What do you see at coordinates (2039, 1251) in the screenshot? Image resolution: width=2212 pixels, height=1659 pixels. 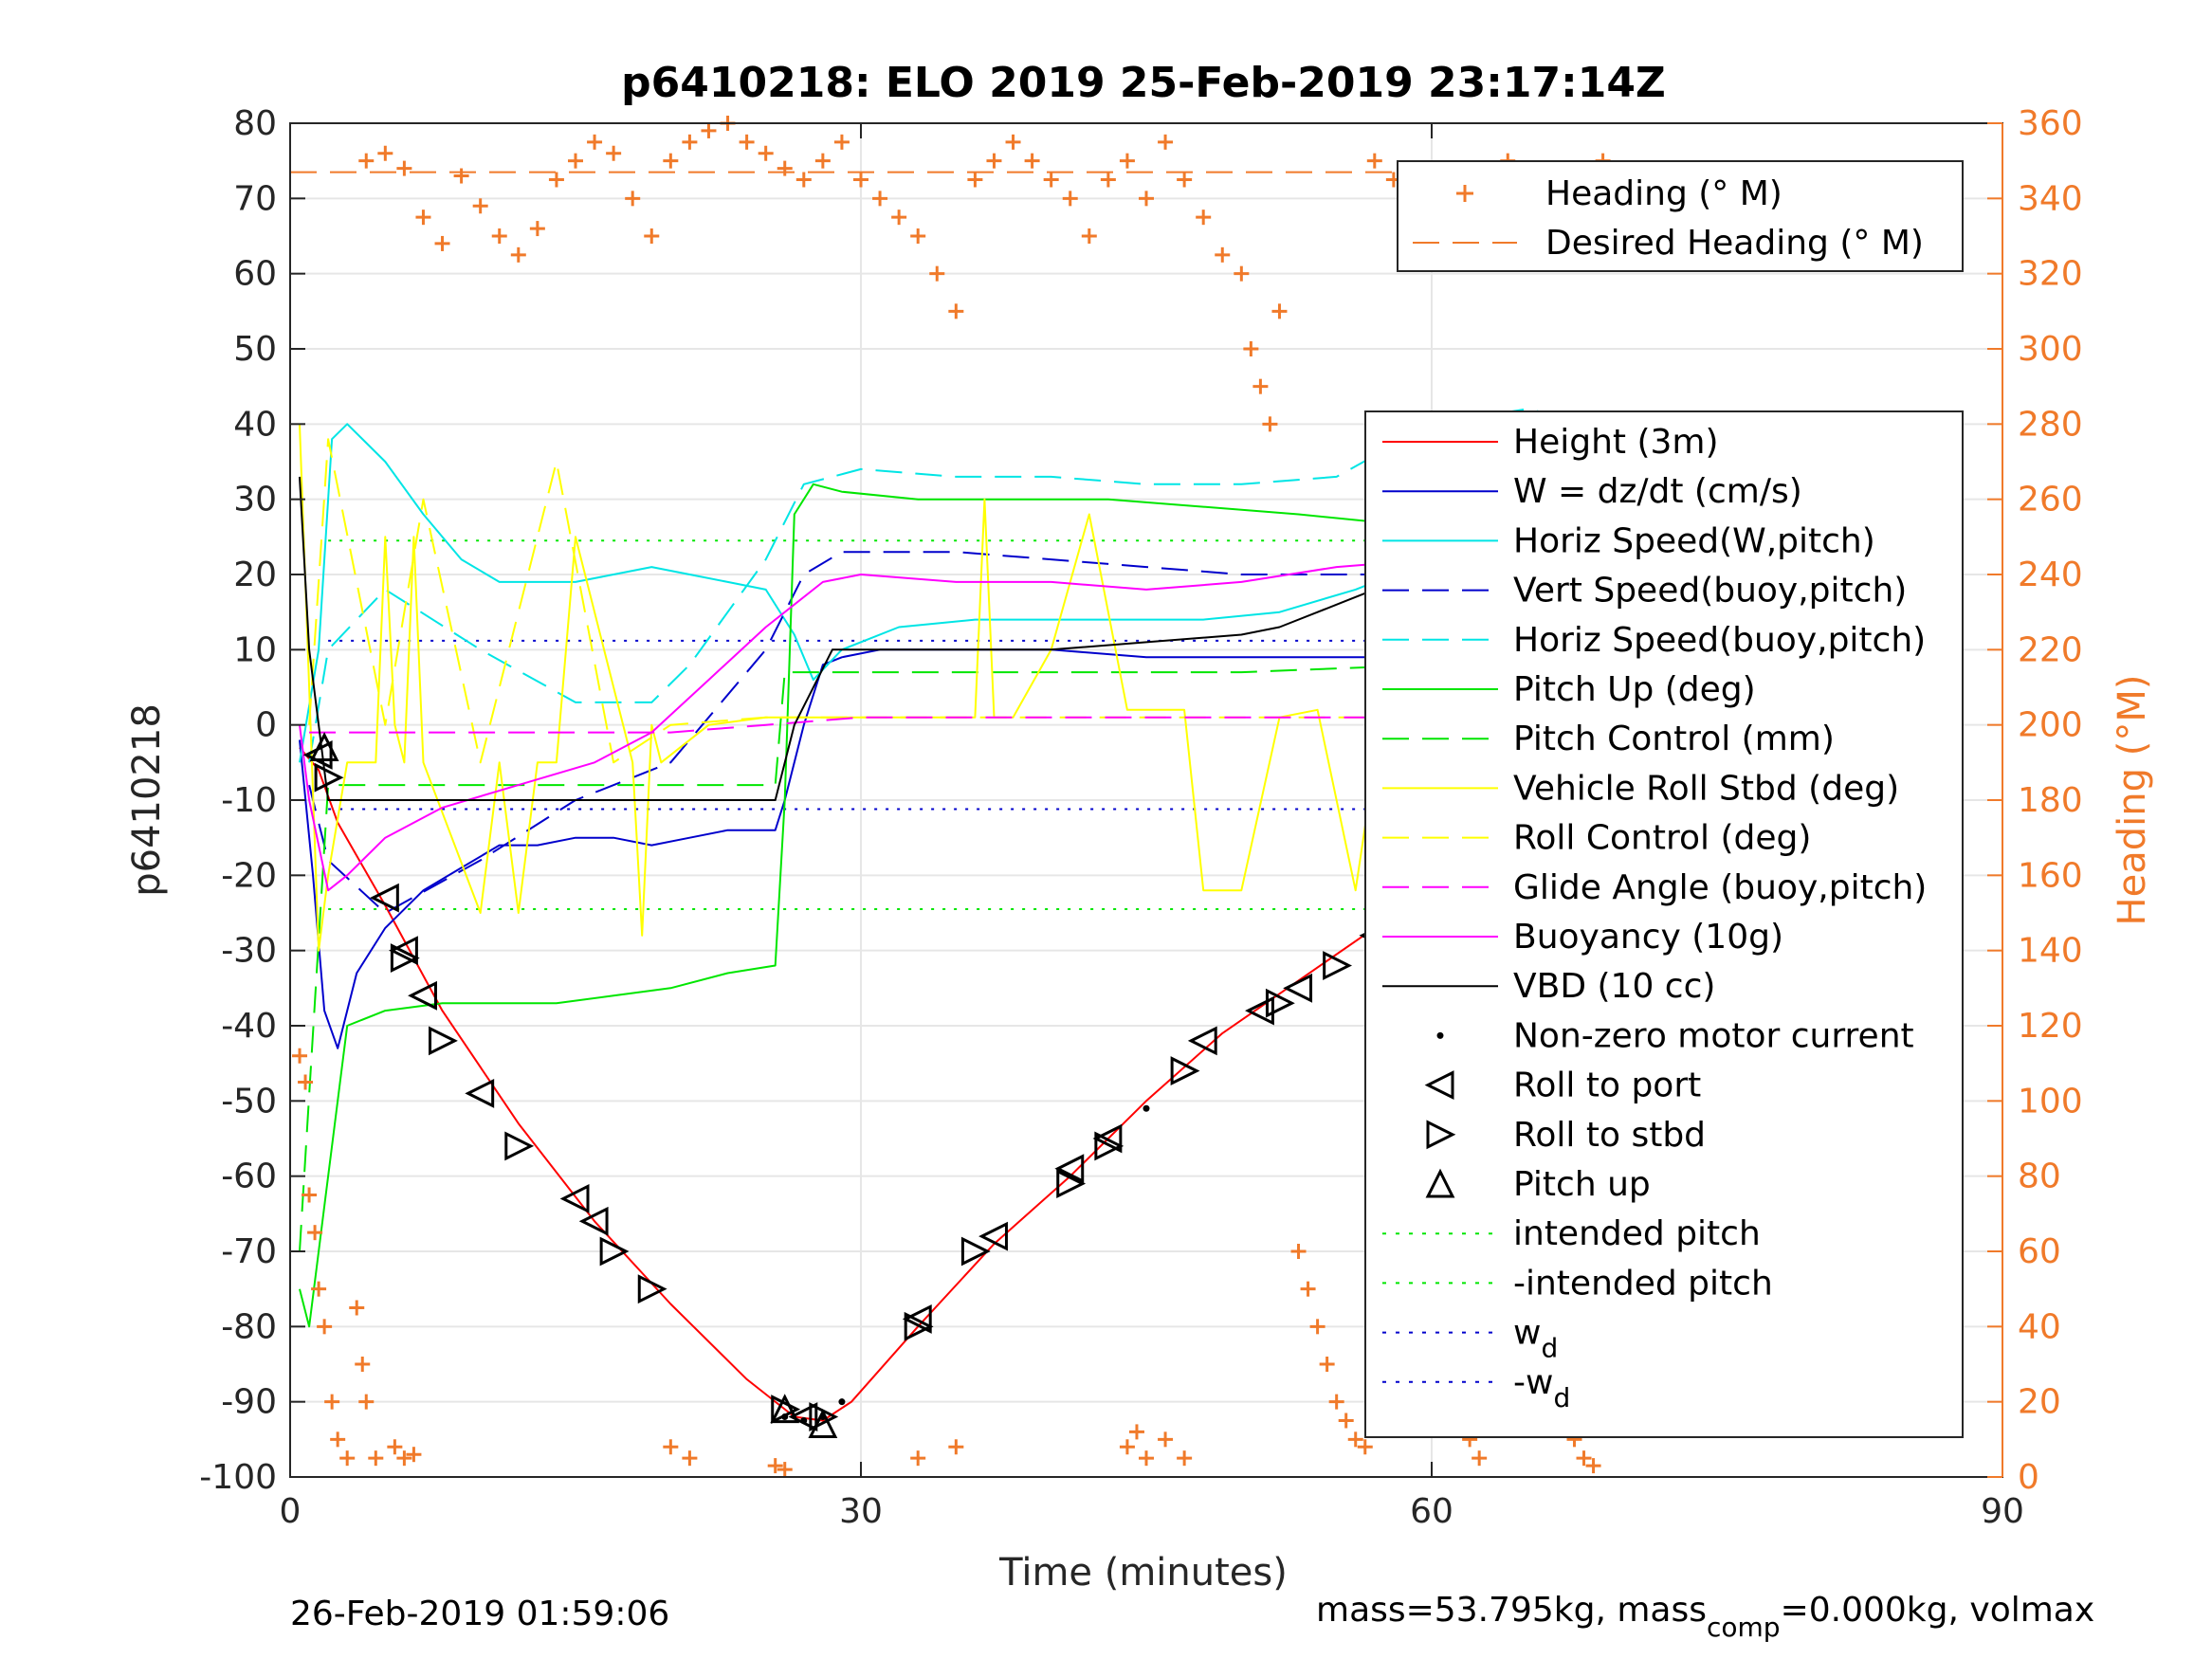 I see `y-tick-label-right: 60` at bounding box center [2039, 1251].